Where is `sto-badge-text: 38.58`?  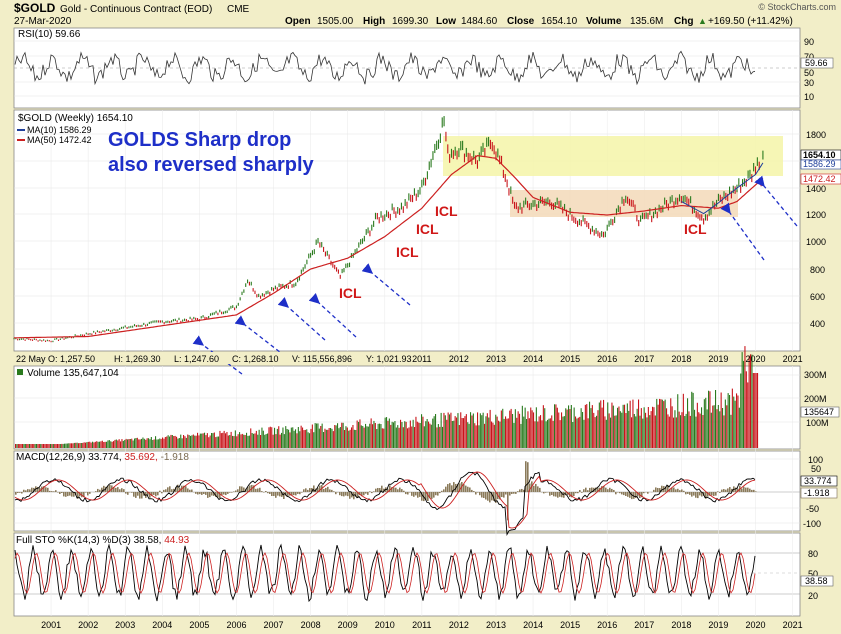
sto-badge-text: 38.58 is located at coordinates (816, 581).